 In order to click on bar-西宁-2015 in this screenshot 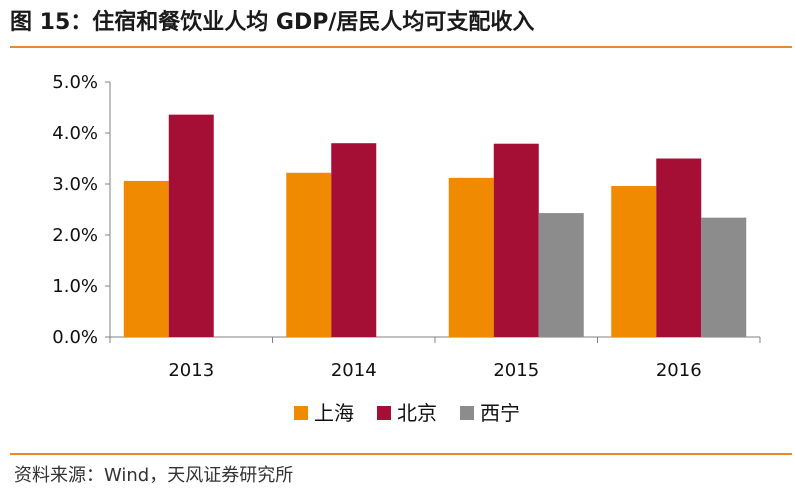, I will do `click(561, 275)`.